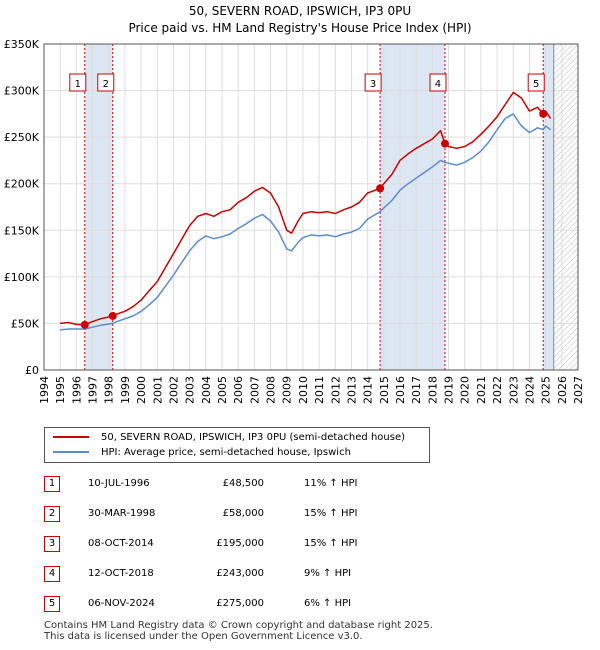 Image resolution: width=600 pixels, height=650 pixels. I want to click on y-tick-label: £50K, so click(25, 323).